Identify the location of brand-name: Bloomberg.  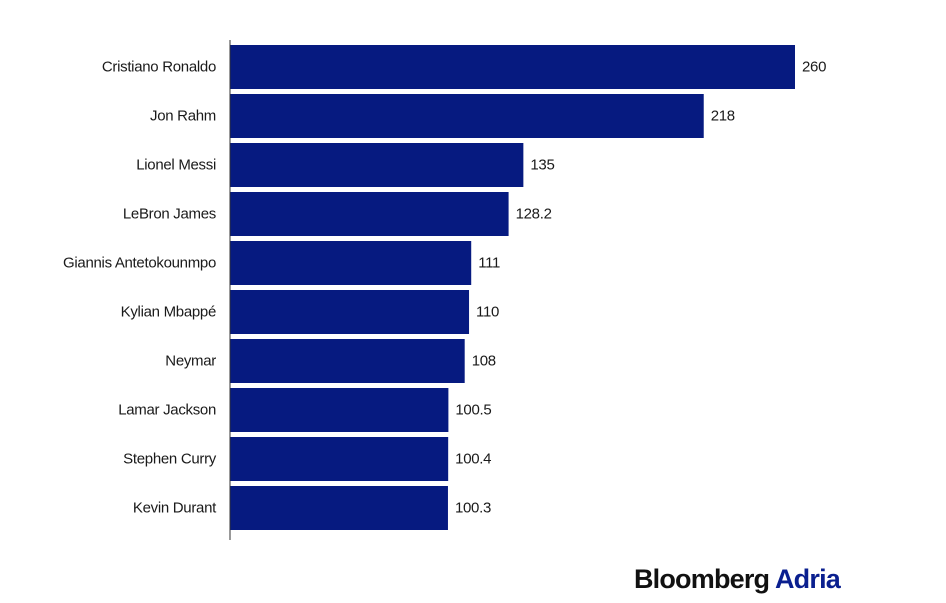
(701, 579).